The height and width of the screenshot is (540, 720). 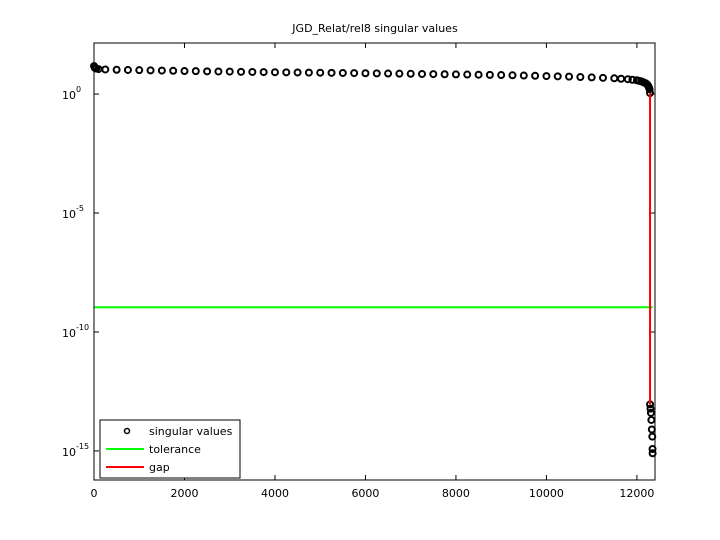 What do you see at coordinates (82, 445) in the screenshot?
I see `y-tick-exponent: -15` at bounding box center [82, 445].